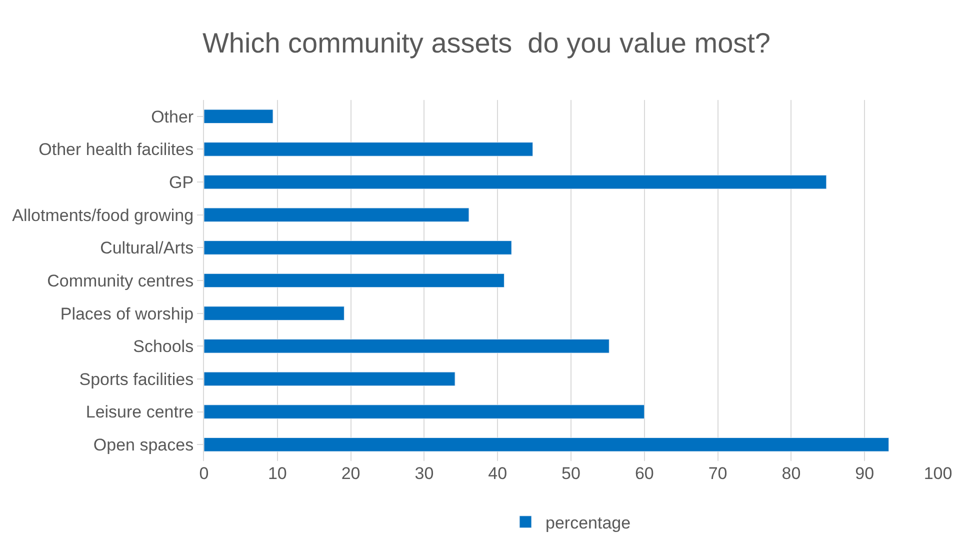  Describe the element at coordinates (143, 445) in the screenshot. I see `y-tick-label: Open spaces` at that location.